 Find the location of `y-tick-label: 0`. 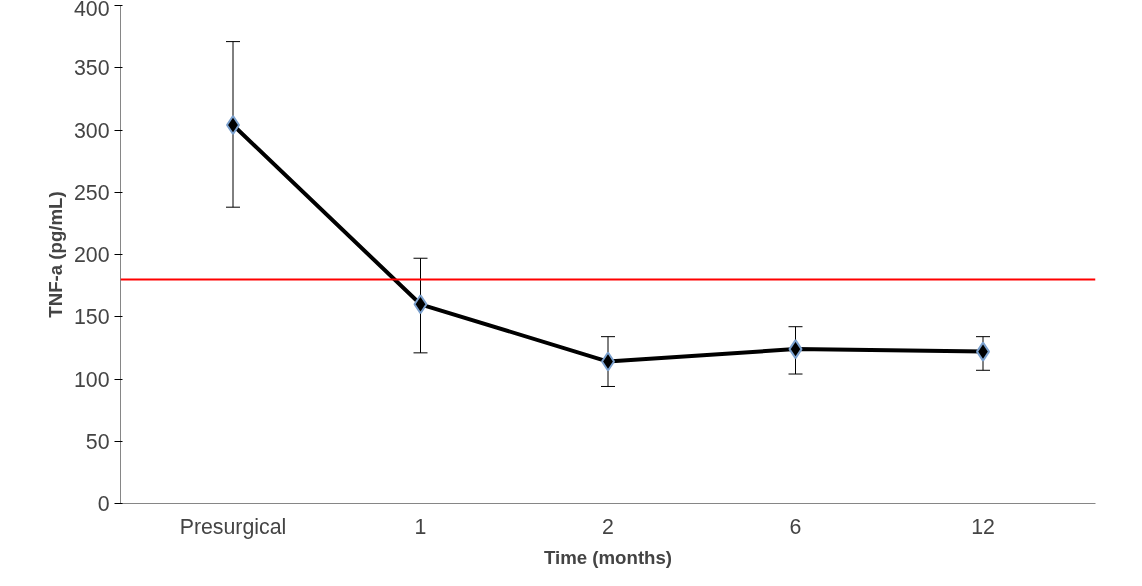

y-tick-label: 0 is located at coordinates (103, 504).